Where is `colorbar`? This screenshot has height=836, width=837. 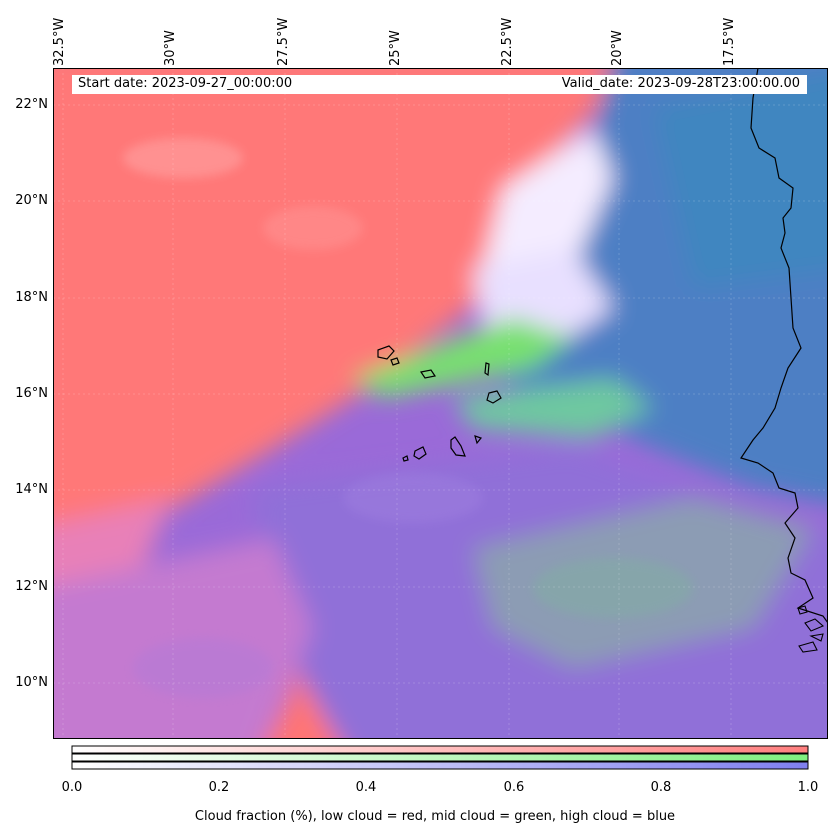 colorbar is located at coordinates (440, 757).